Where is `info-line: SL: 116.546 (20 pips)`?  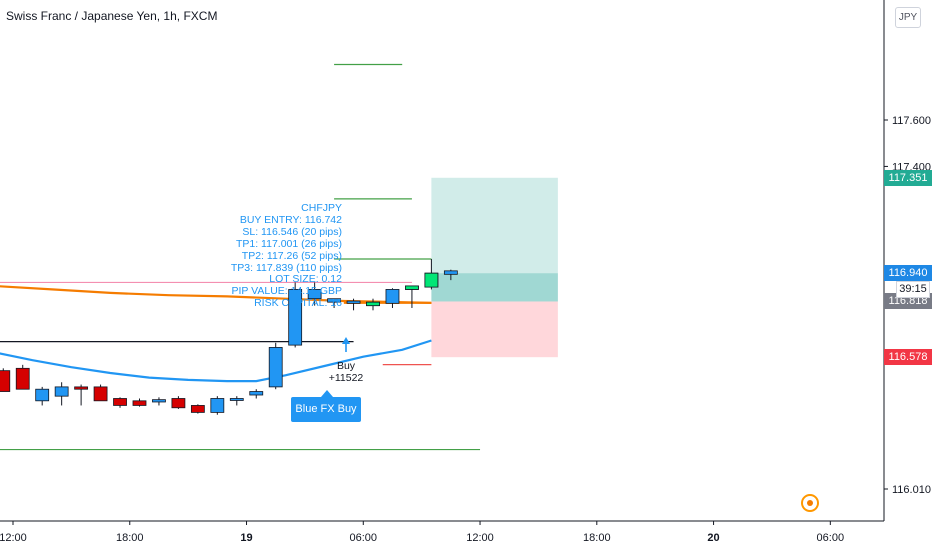
info-line: SL: 116.546 (20 pips) is located at coordinates (292, 231).